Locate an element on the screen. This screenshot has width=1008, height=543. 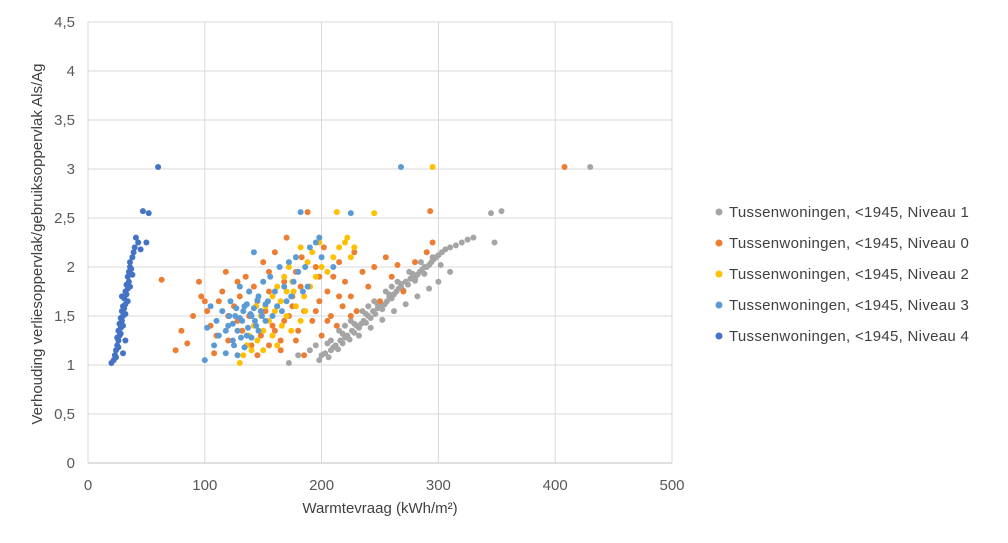
x-tick-label: 100 is located at coordinates (204, 485).